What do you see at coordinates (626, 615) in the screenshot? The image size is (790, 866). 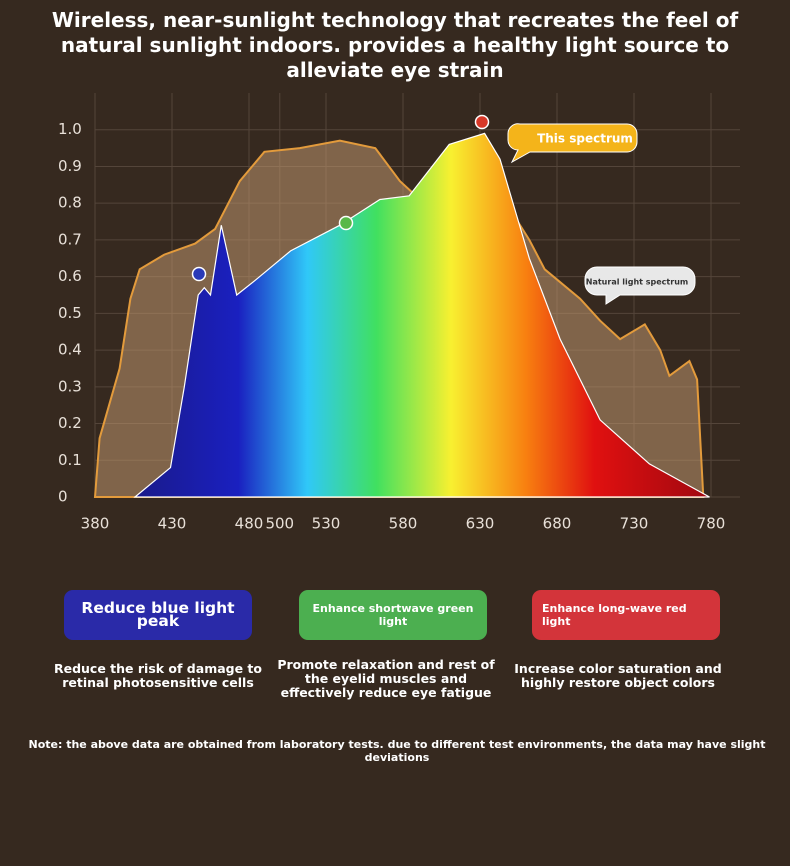 I see `feature-title: Enhance long-wave red light` at bounding box center [626, 615].